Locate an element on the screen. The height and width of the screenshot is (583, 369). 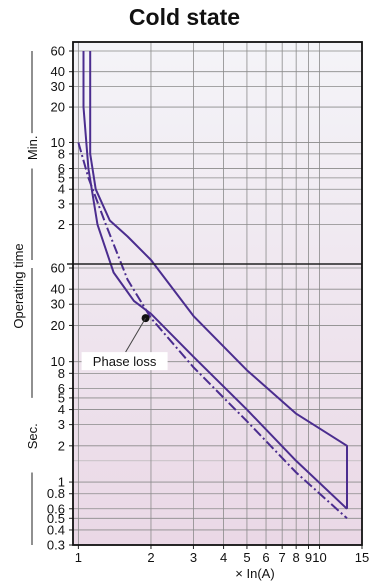
annotation-label: Phase loss is located at coordinates (125, 361).